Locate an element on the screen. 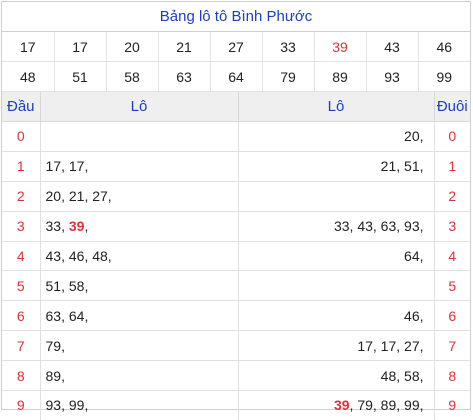 The height and width of the screenshot is (420, 473). loto-row: 8 89, 48, 58, 8 is located at coordinates (236, 376).